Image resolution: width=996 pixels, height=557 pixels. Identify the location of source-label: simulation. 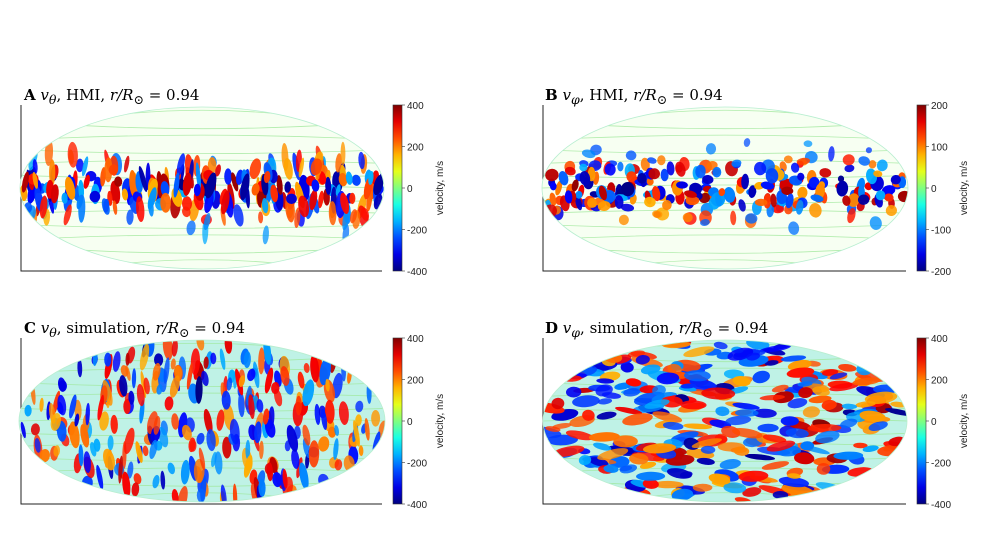
(629, 328).